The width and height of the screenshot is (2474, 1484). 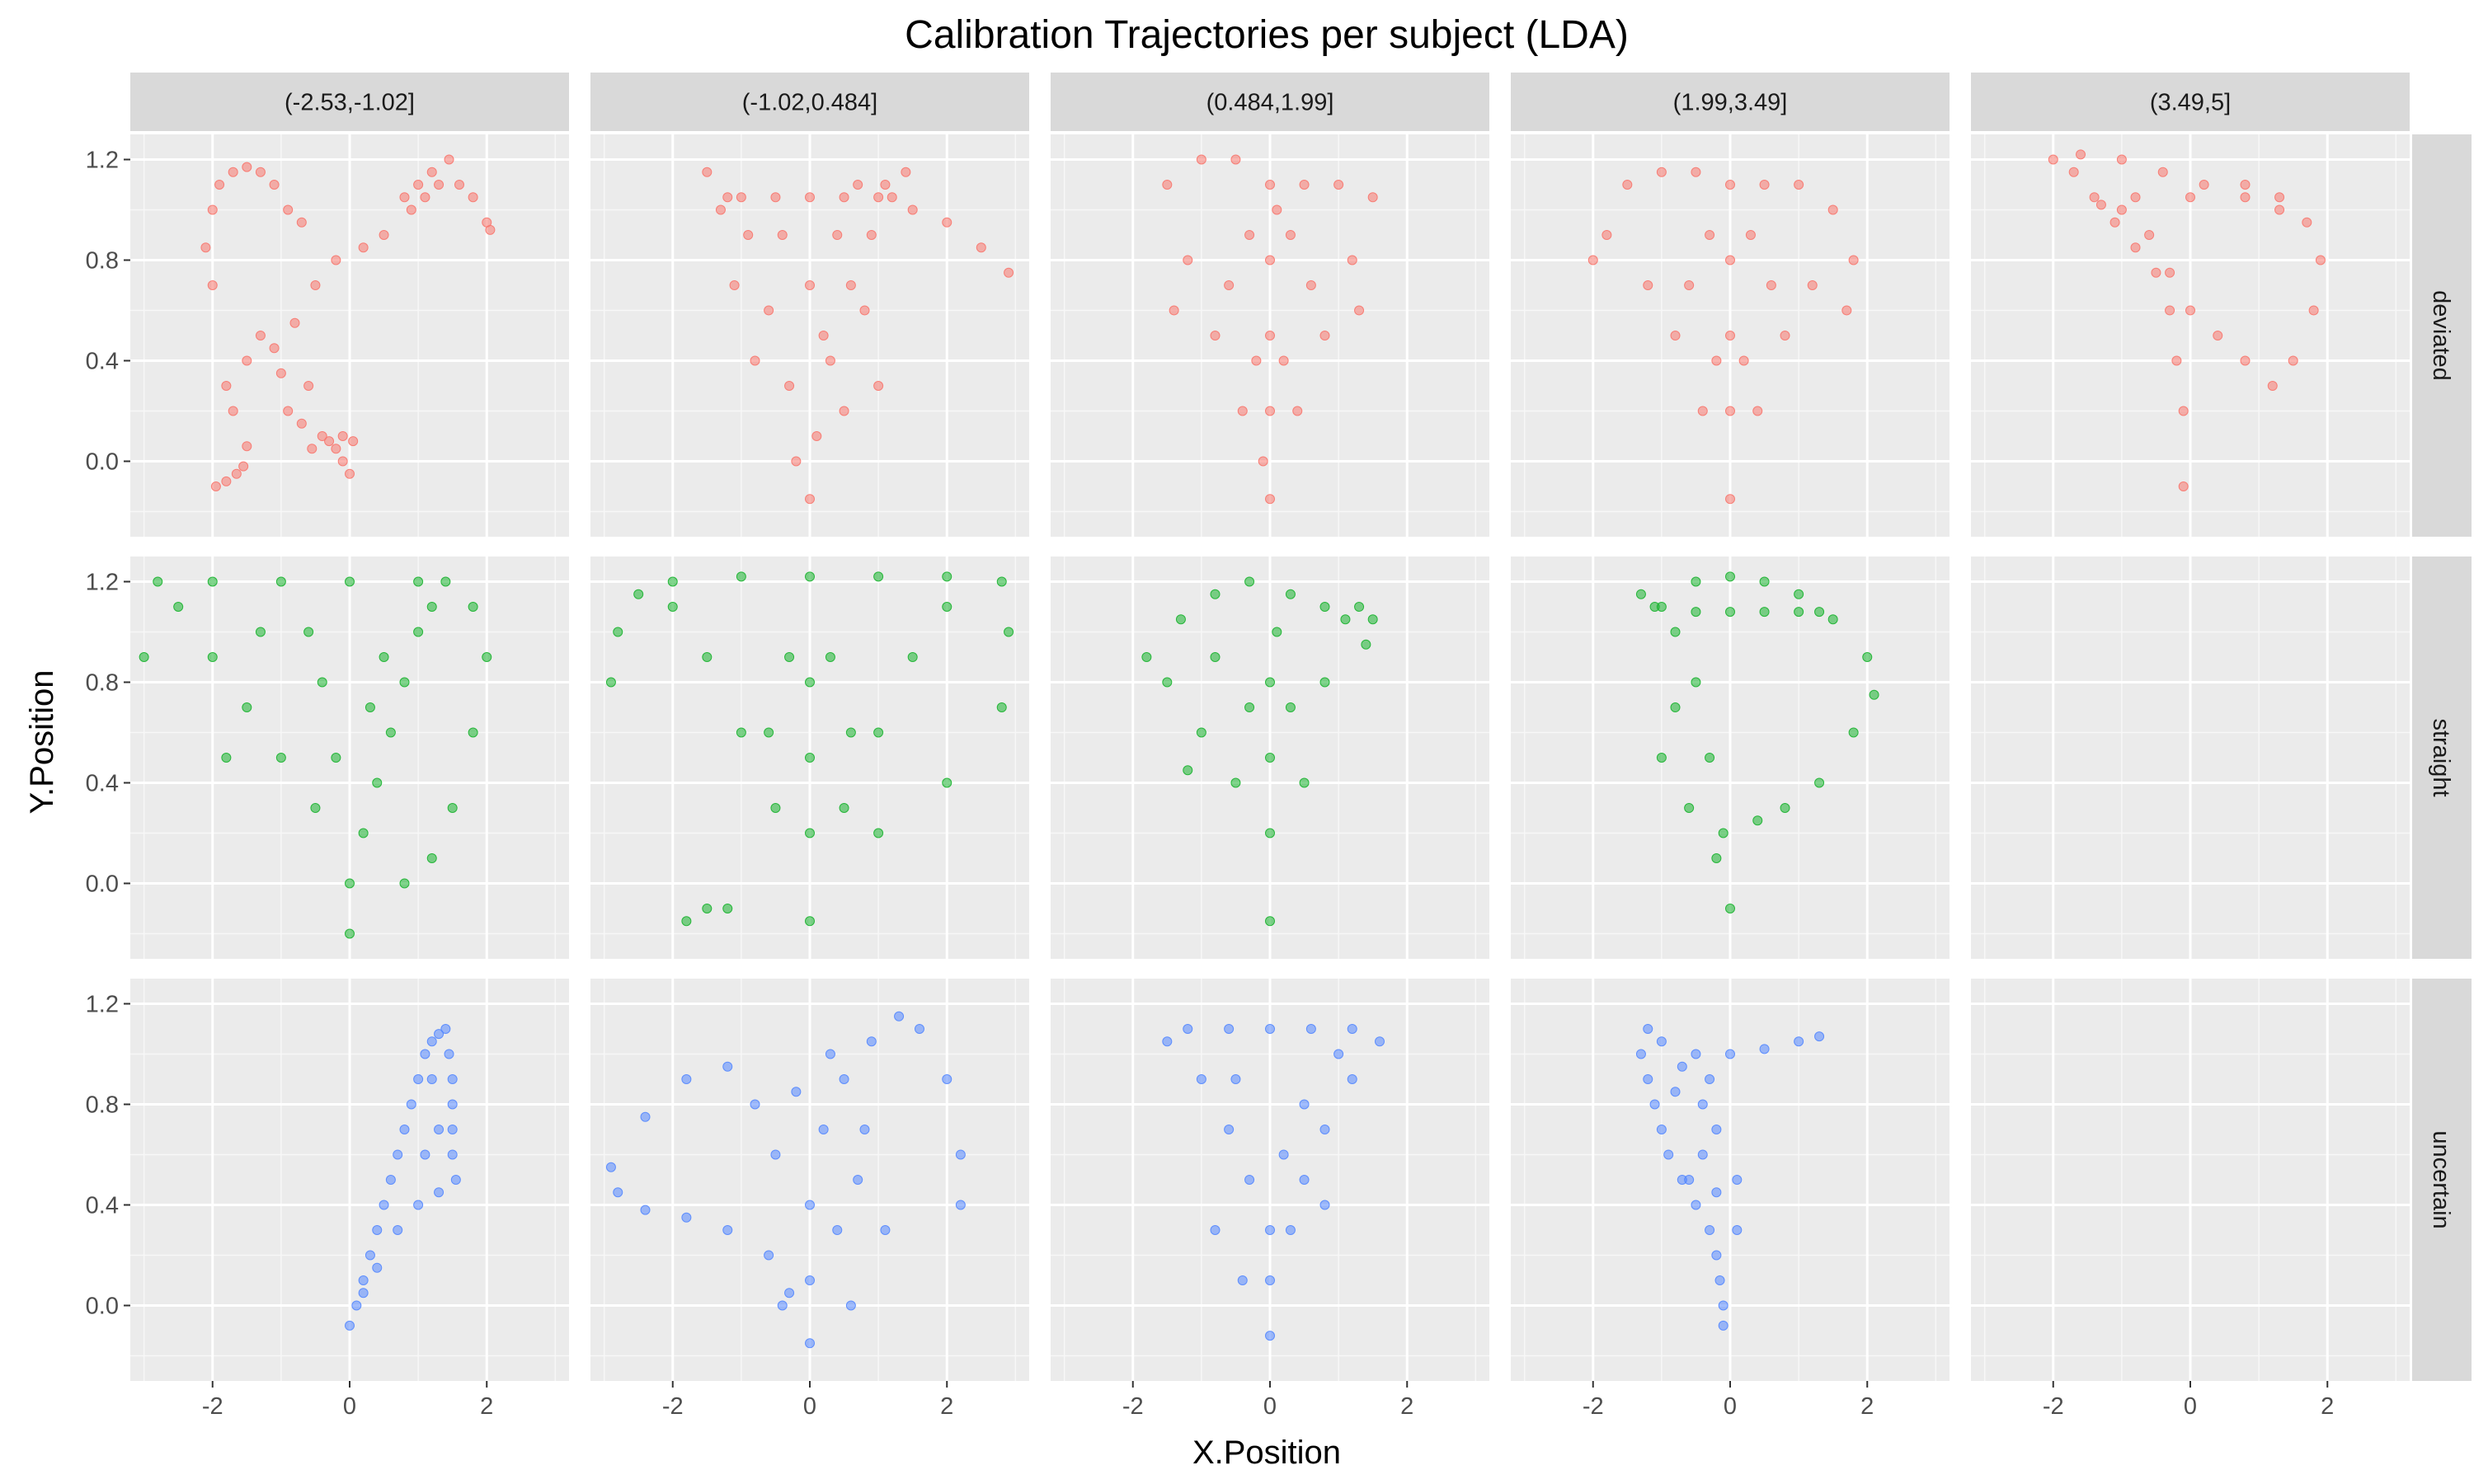 I want to click on x-tick-label: 2, so click(x=486, y=1406).